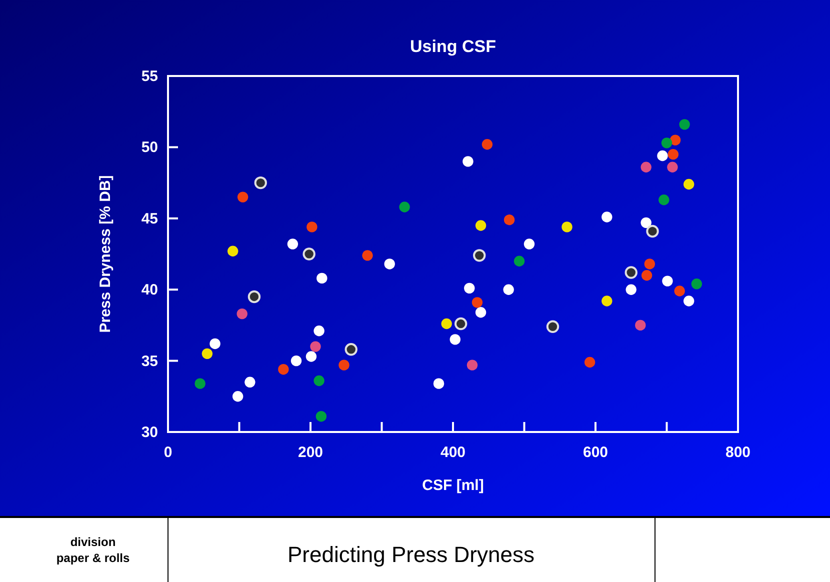  I want to click on chart-title: Using CSF, so click(453, 46).